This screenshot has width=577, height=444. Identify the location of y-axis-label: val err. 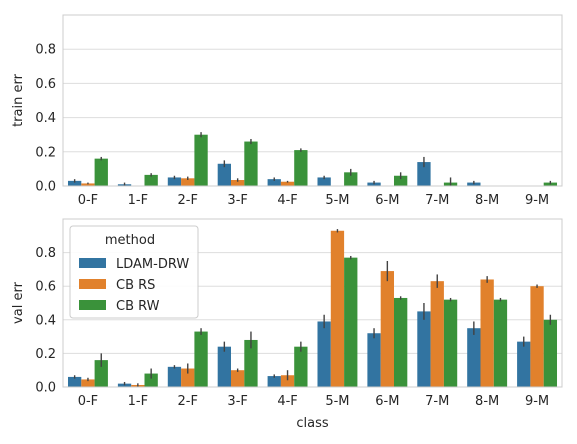
(18, 302).